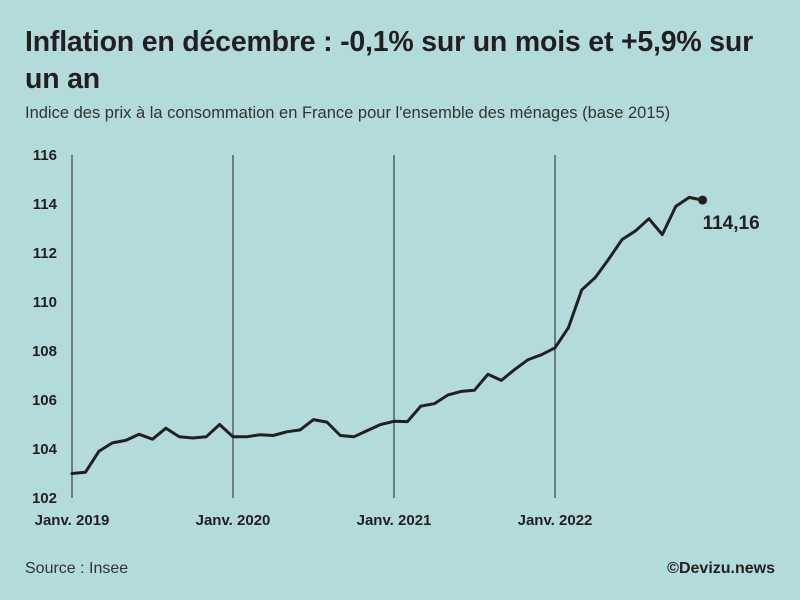 The height and width of the screenshot is (600, 800). What do you see at coordinates (314, 520) in the screenshot?
I see `x-axis: Janv. 2019 Janv. 2020 Janv. 2021 Janv. 2022` at bounding box center [314, 520].